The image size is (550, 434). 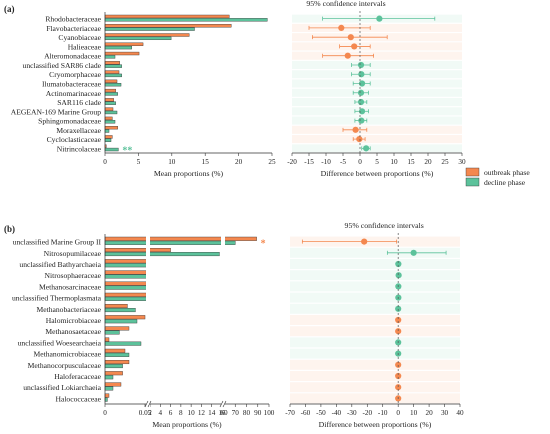 What do you see at coordinates (223, 321) in the screenshot?
I see `axis-break-gap` at bounding box center [223, 321].